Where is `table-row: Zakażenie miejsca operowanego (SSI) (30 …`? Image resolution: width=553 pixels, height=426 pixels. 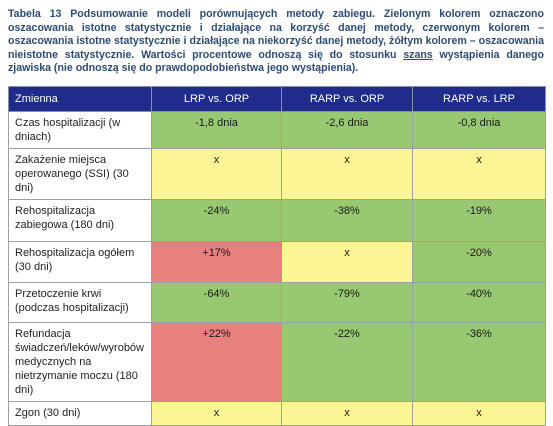 table-row: Zakażenie miejsca operowanego (SSI) (30 … is located at coordinates (277, 174).